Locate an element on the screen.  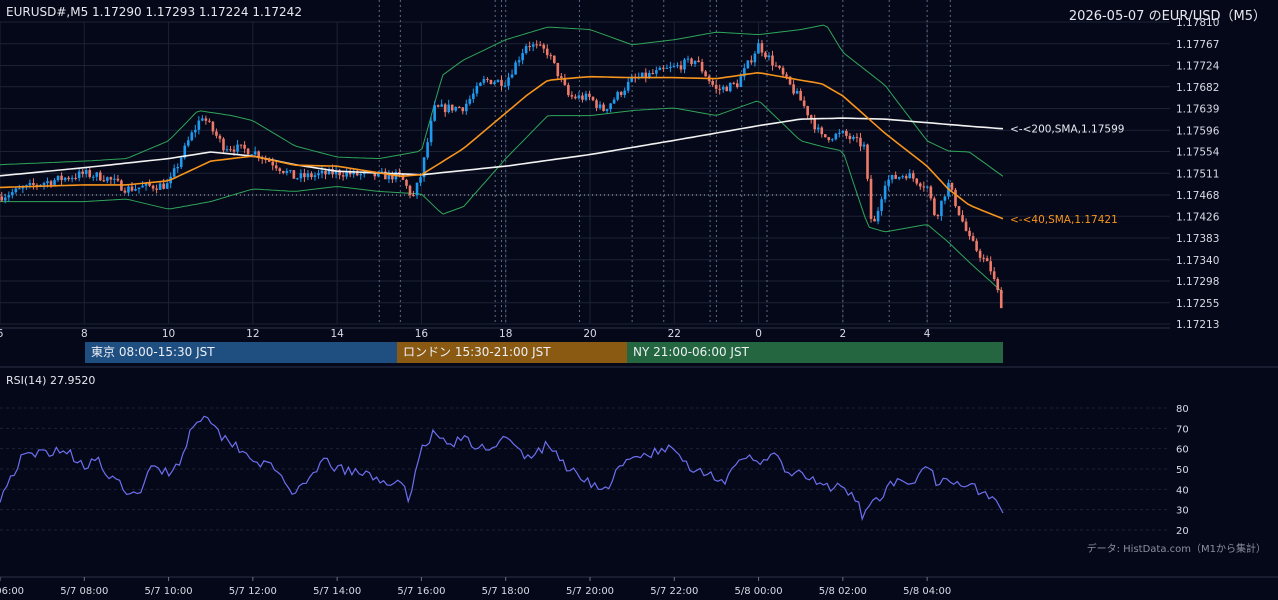
sma-annotation: <-<40,SMA,1.17421 is located at coordinates (1064, 220).